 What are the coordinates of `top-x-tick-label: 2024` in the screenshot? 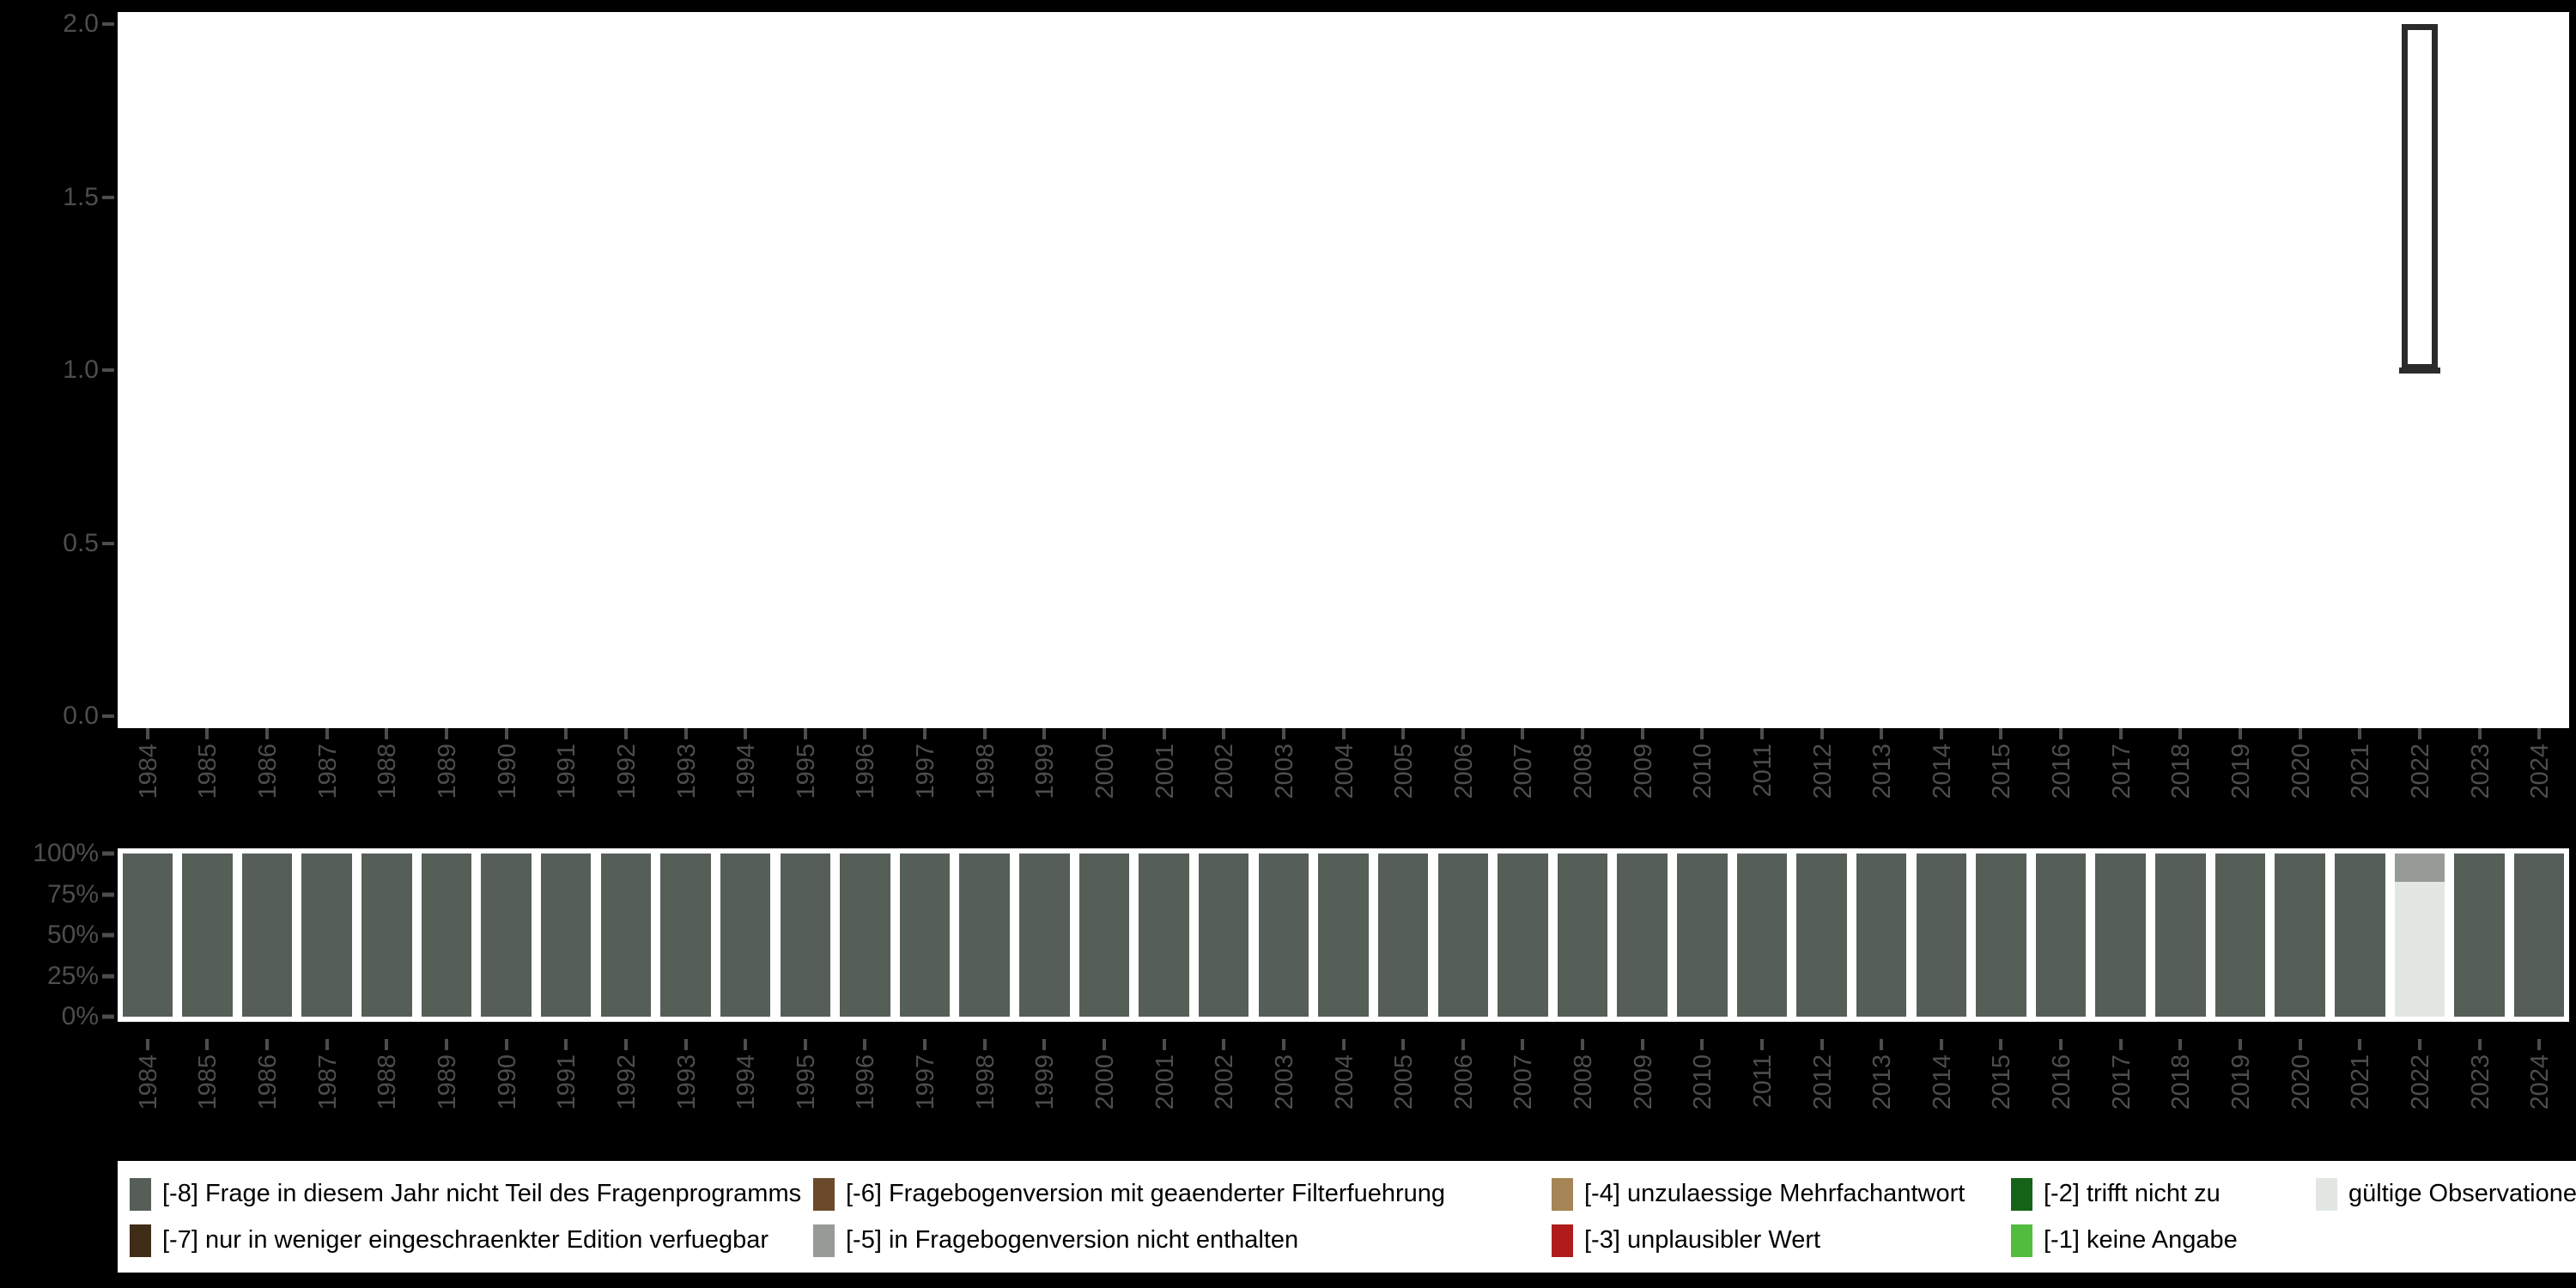 It's located at (2540, 771).